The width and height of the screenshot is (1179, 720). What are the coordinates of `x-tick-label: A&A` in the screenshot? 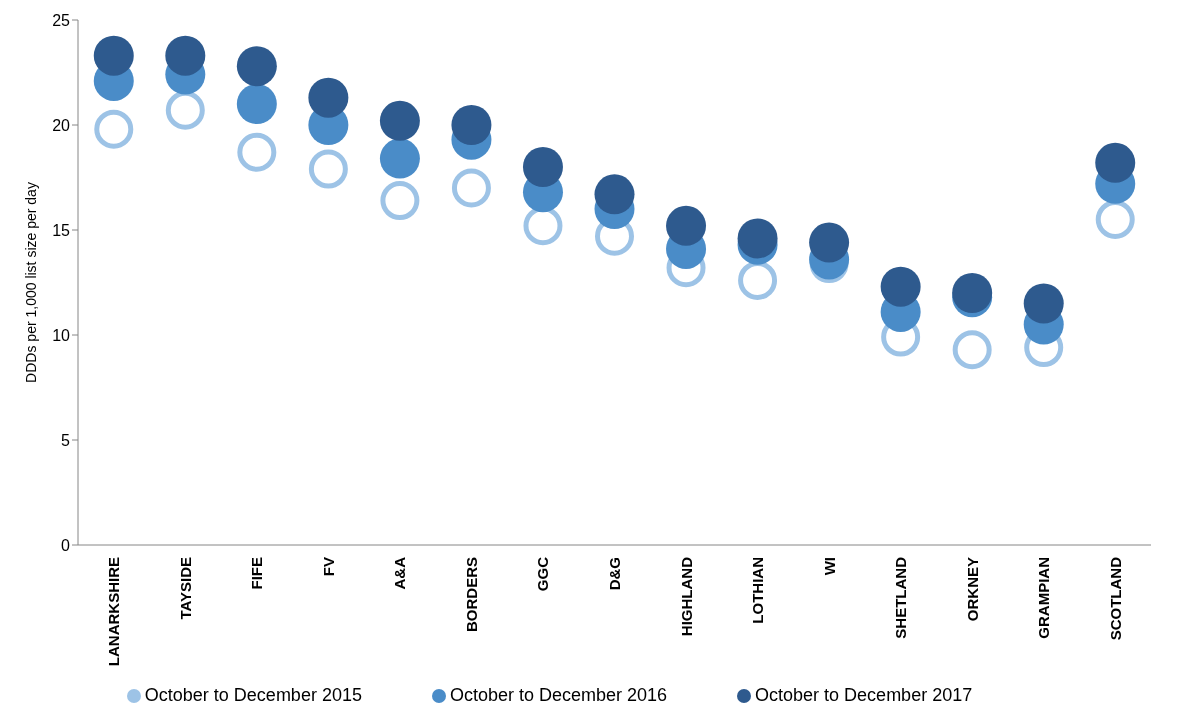 It's located at (400, 573).